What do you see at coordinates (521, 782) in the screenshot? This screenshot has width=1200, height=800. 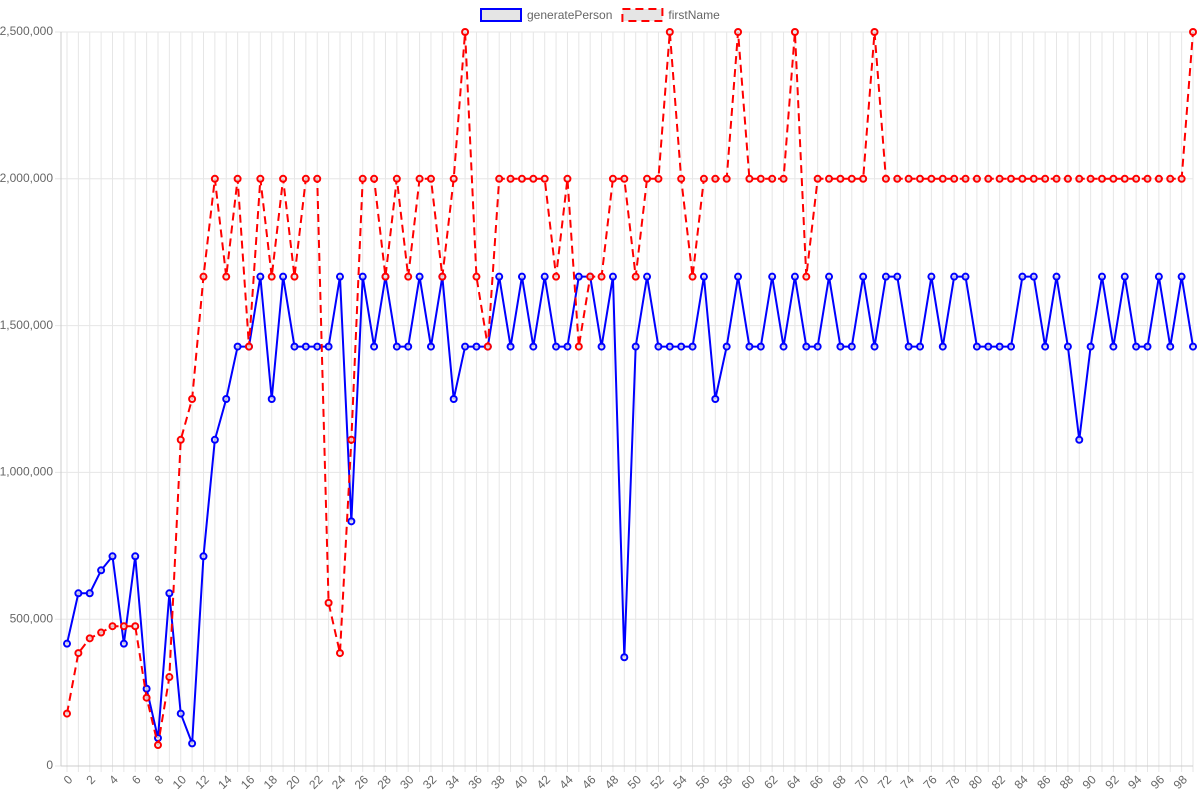 I see `x-tick-label: 40` at bounding box center [521, 782].